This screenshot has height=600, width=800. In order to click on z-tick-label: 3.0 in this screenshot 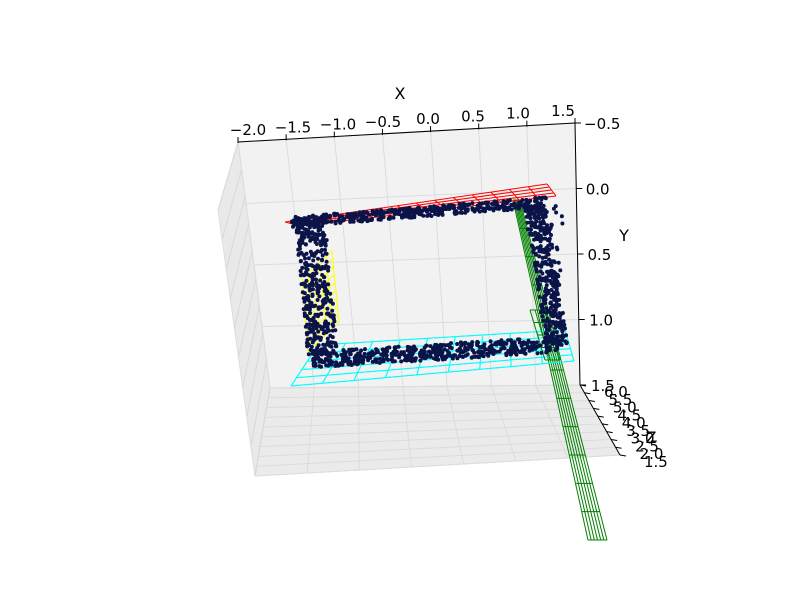, I will do `click(643, 439)`.